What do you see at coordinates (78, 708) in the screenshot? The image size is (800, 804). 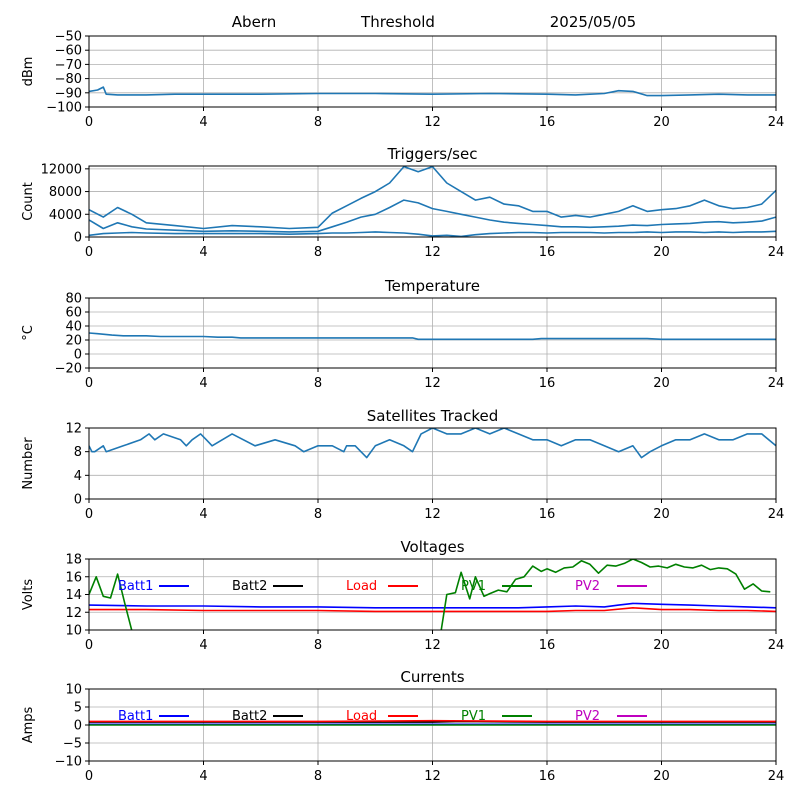 I see `y-tick-label: 5` at bounding box center [78, 708].